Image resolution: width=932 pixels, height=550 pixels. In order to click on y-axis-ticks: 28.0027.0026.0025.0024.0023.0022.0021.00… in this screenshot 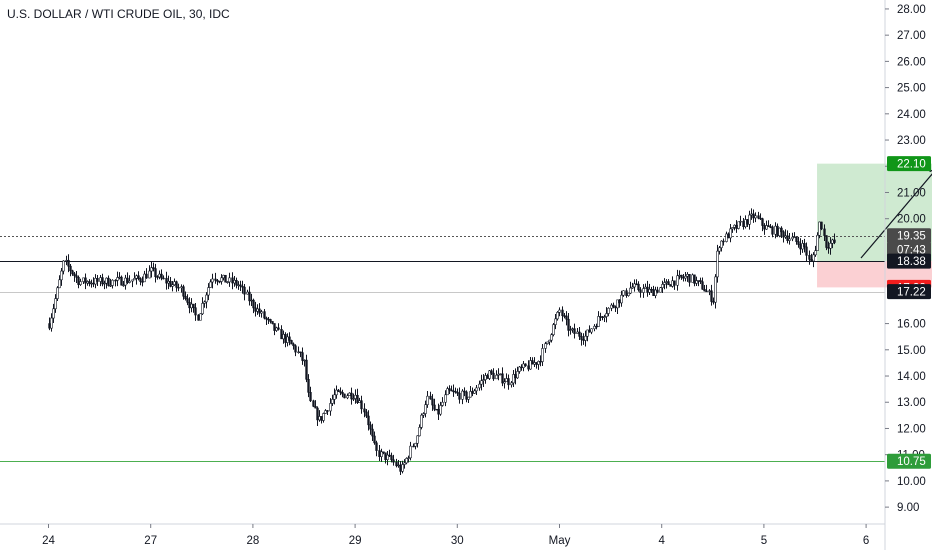, I will do `click(905, 259)`.